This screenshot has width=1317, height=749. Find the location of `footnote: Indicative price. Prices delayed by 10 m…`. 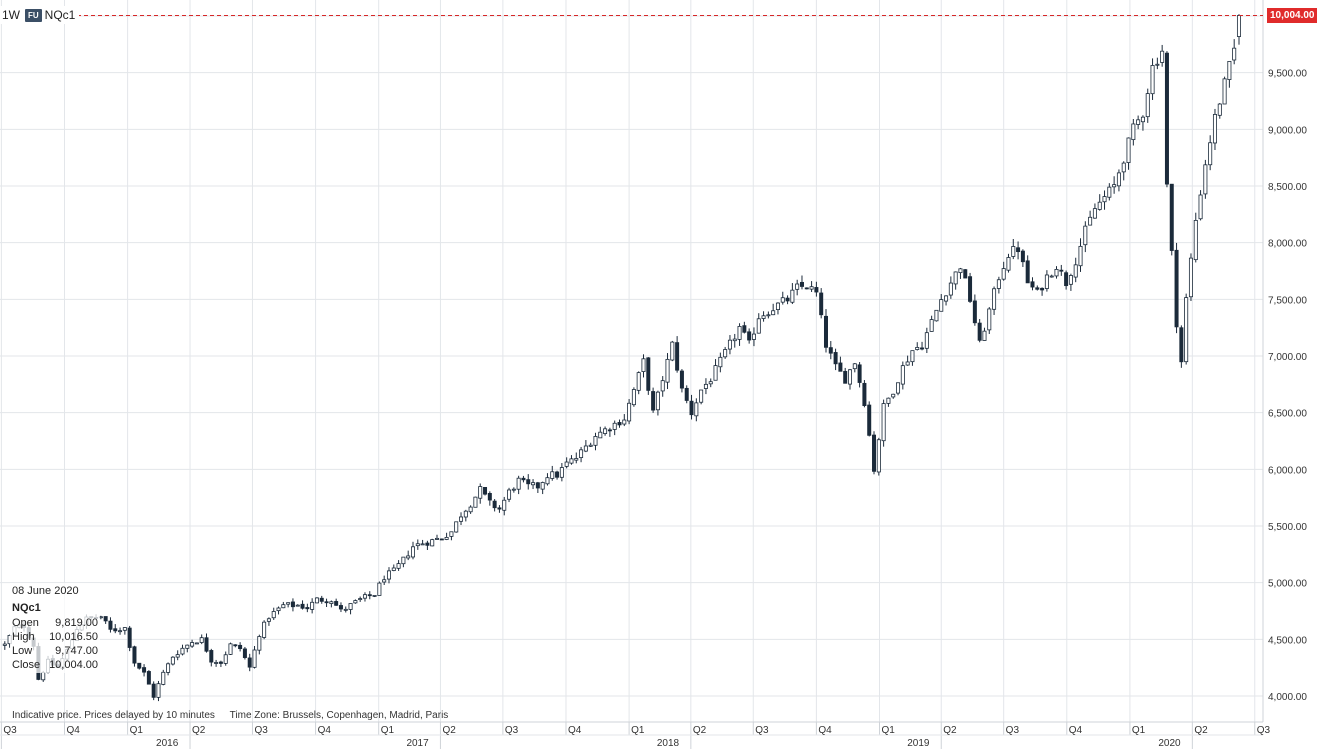

footnote: Indicative price. Prices delayed by 10 m… is located at coordinates (230, 715).